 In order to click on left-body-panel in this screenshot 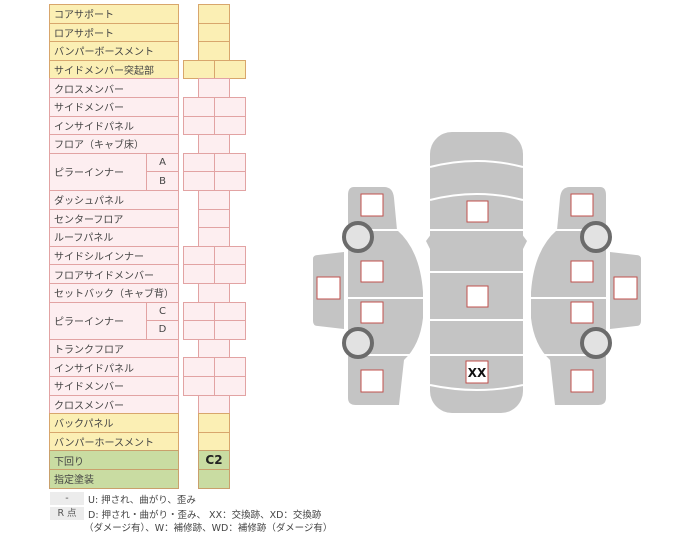, I will do `click(385, 296)`.